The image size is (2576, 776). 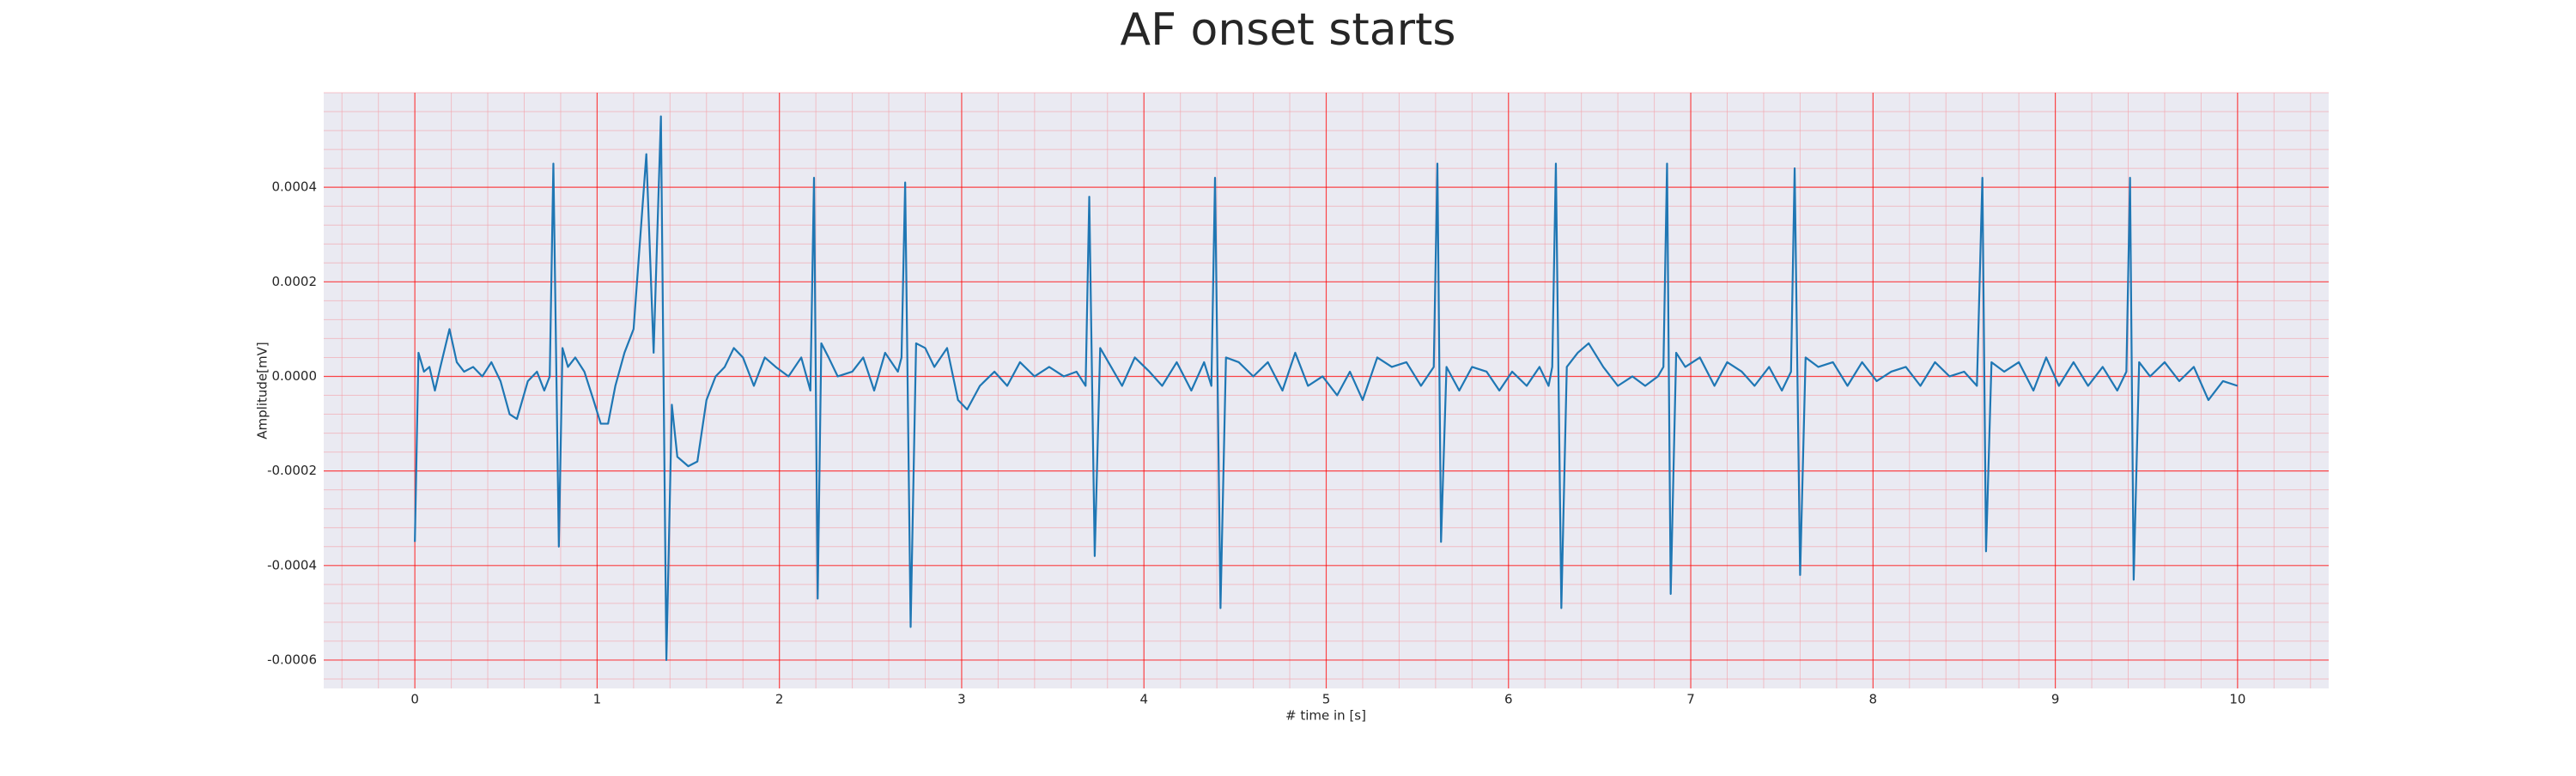 What do you see at coordinates (295, 282) in the screenshot?
I see `y-tick-label: 0.0002` at bounding box center [295, 282].